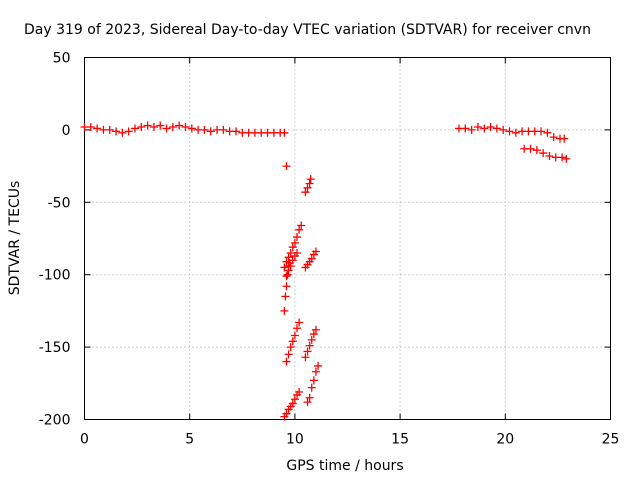 This screenshot has height=480, width=640. I want to click on series-track-i, so click(313, 384).